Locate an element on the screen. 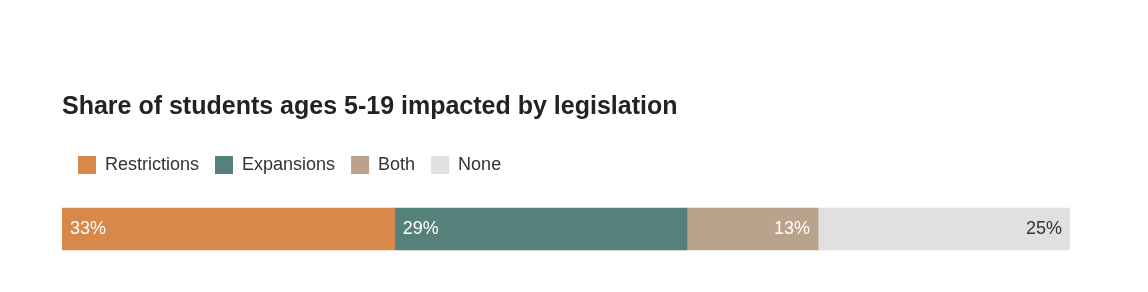  legend-label: Expansions is located at coordinates (289, 163).